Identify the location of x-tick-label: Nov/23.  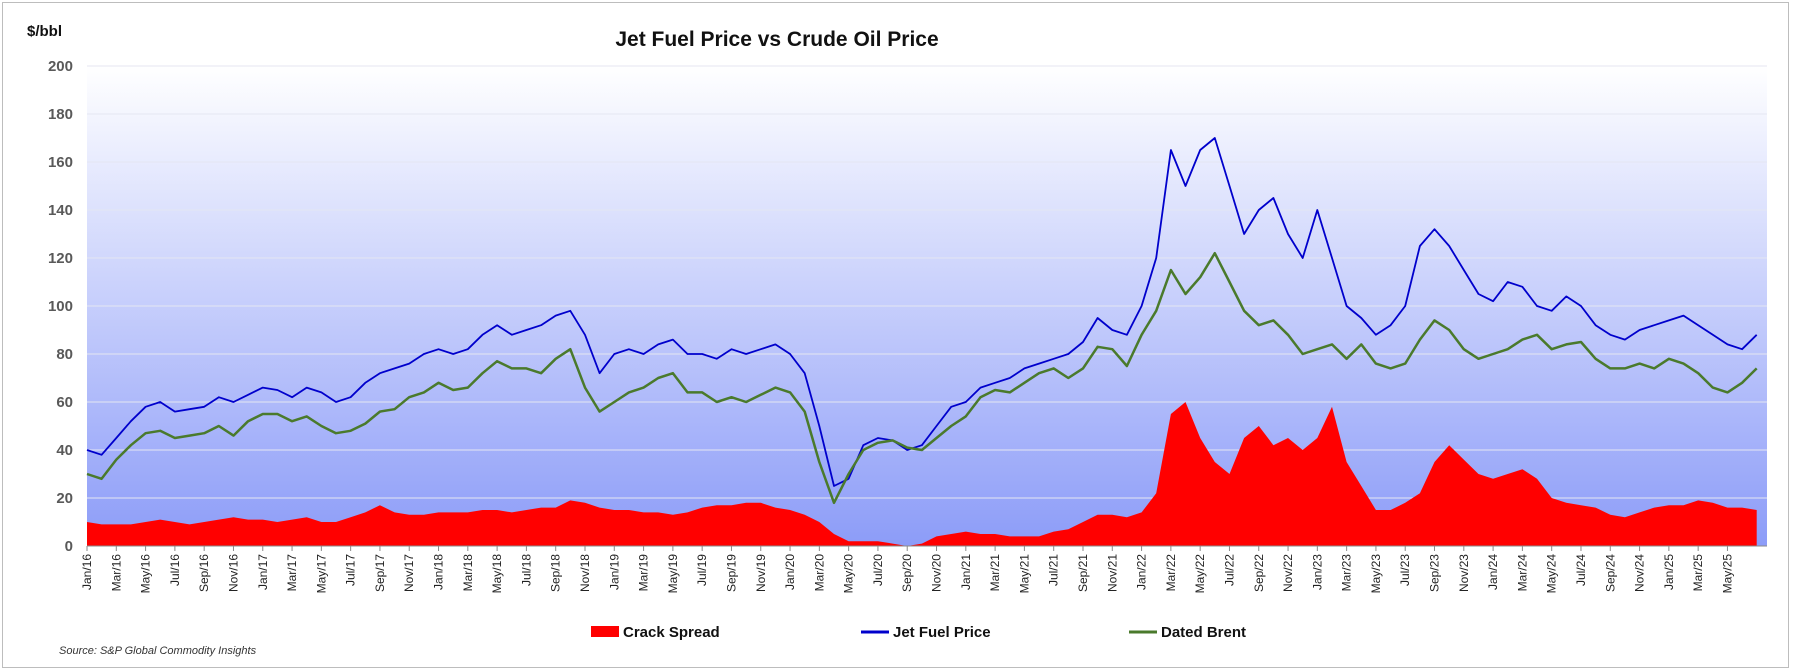
(1464, 573).